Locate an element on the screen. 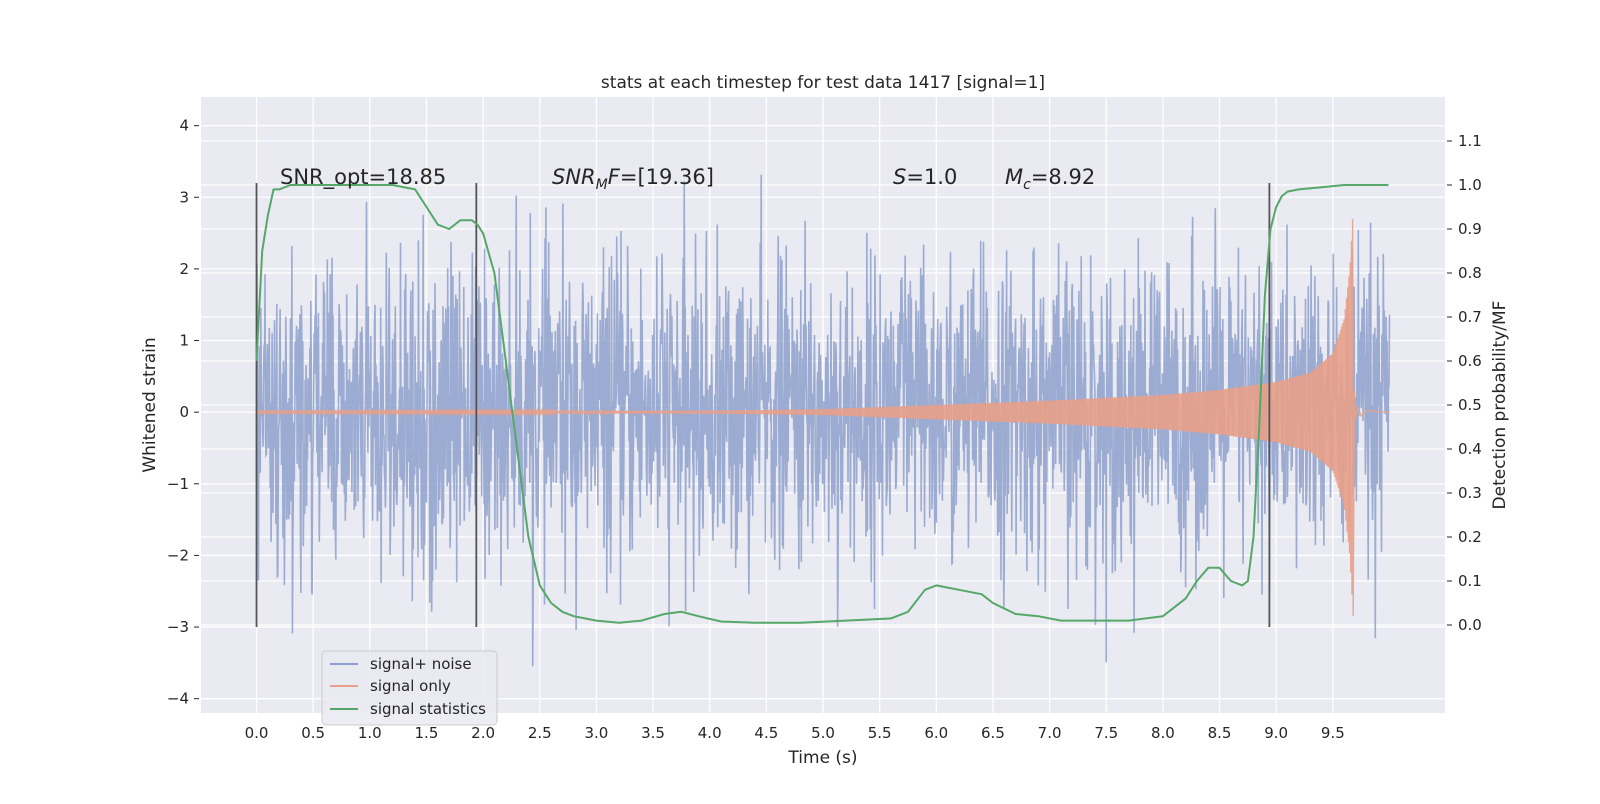 This screenshot has width=1600, height=804. x-tick-label: 3.5 is located at coordinates (653, 733).